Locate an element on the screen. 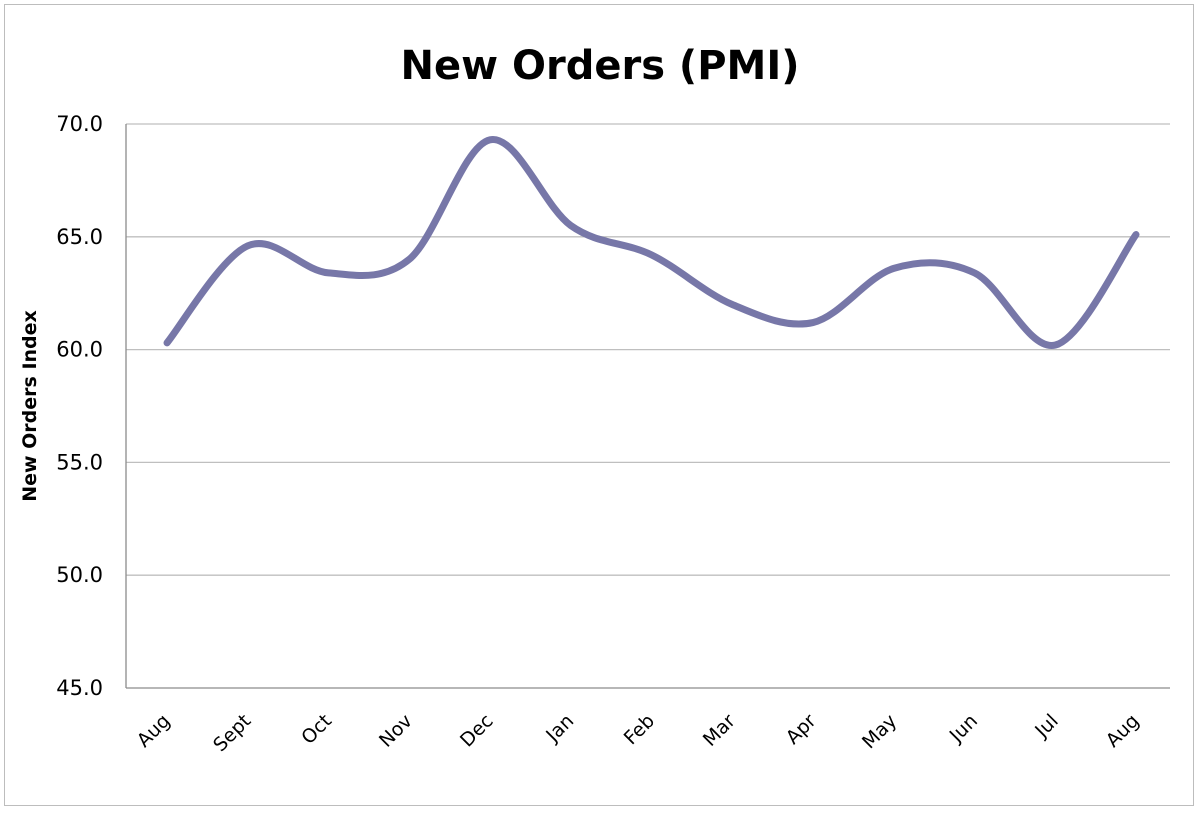  x-tick-label: Nov is located at coordinates (396, 731).